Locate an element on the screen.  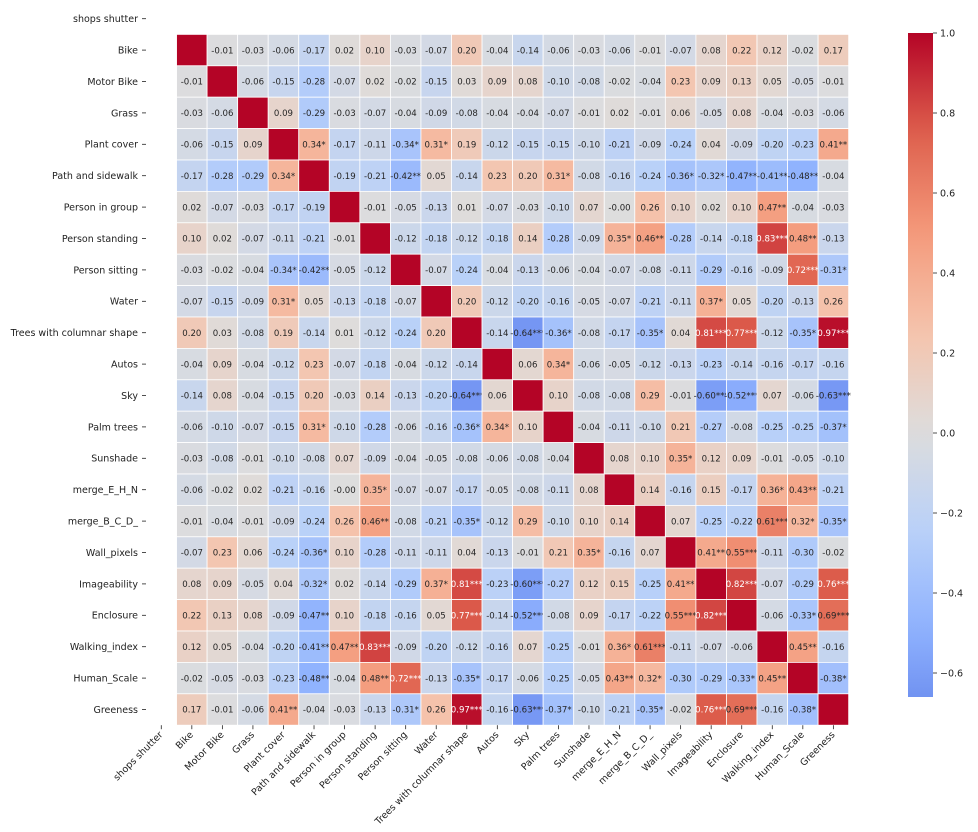
cell-value-label: -0.10 is located at coordinates (589, 711).